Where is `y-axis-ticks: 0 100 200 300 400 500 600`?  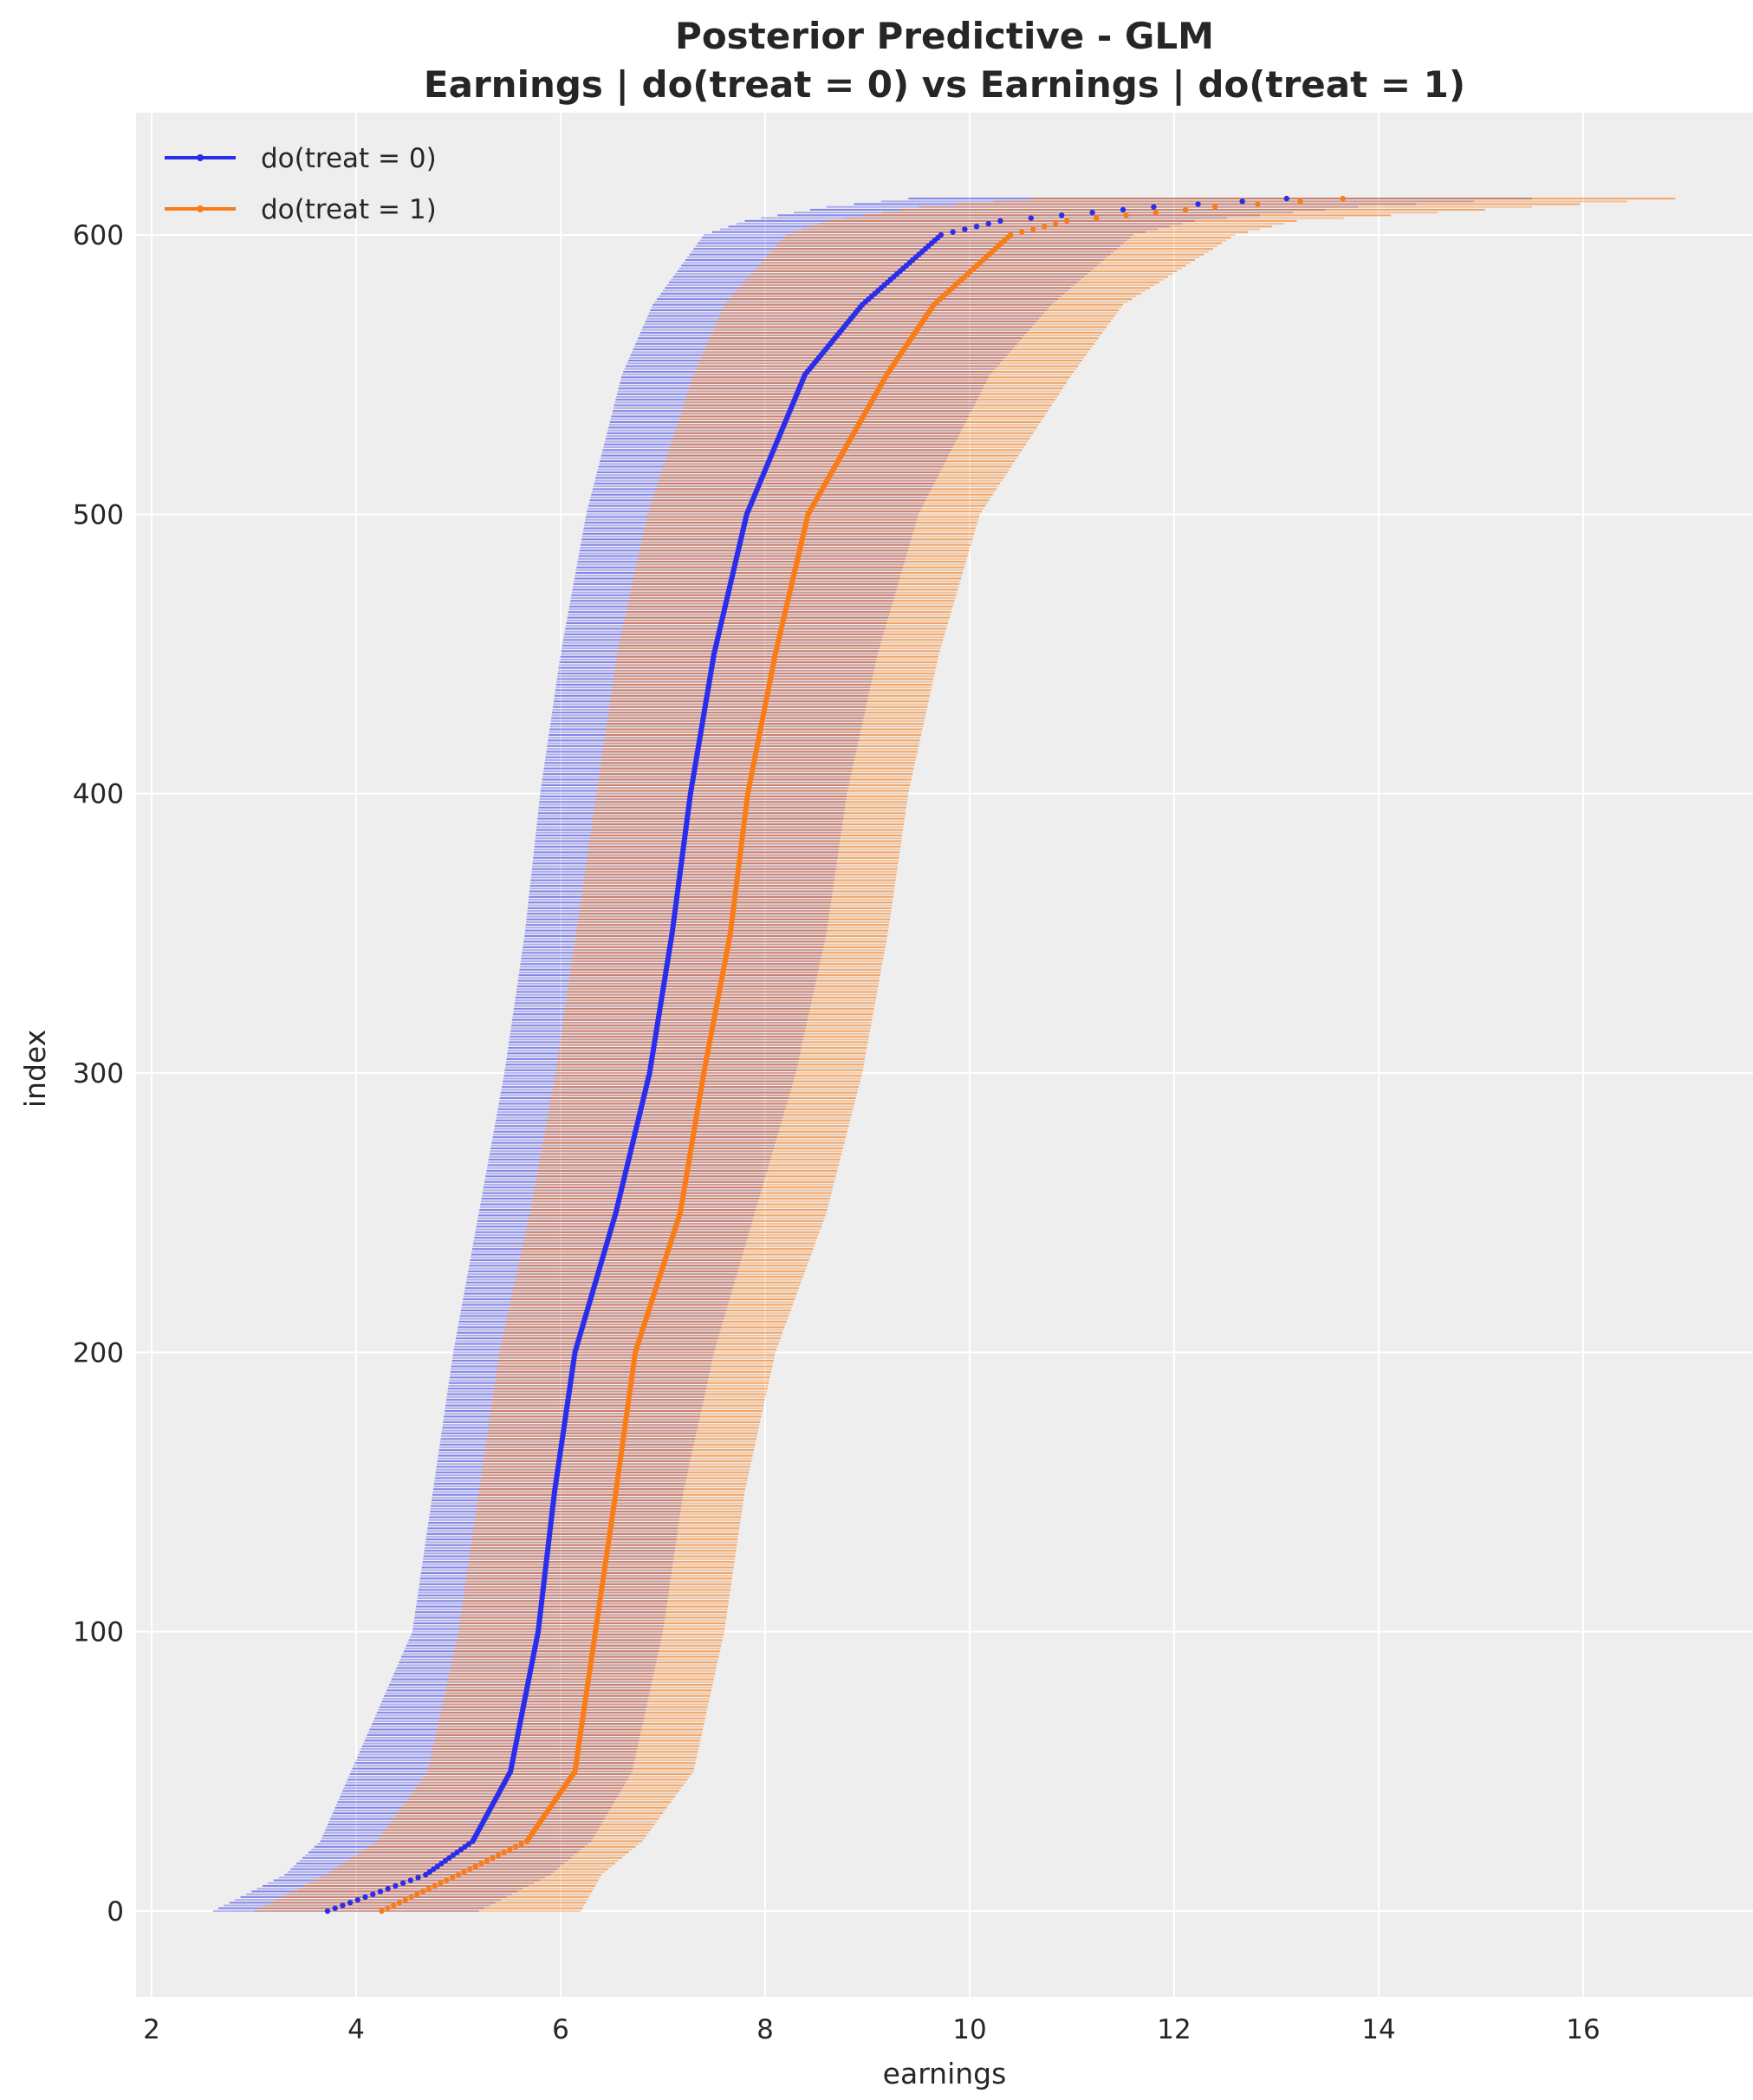 y-axis-ticks: 0 100 200 300 400 500 600 is located at coordinates (98, 1074).